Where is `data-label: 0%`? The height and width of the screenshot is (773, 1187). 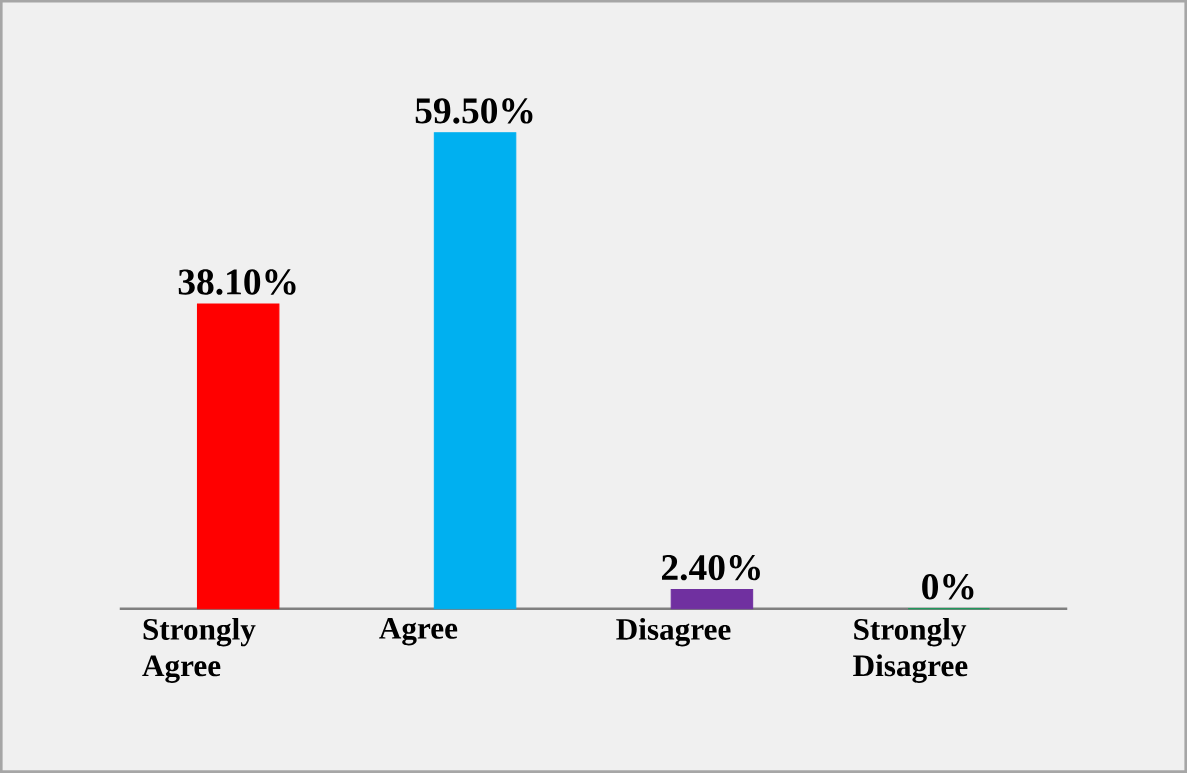
data-label: 0% is located at coordinates (948, 587).